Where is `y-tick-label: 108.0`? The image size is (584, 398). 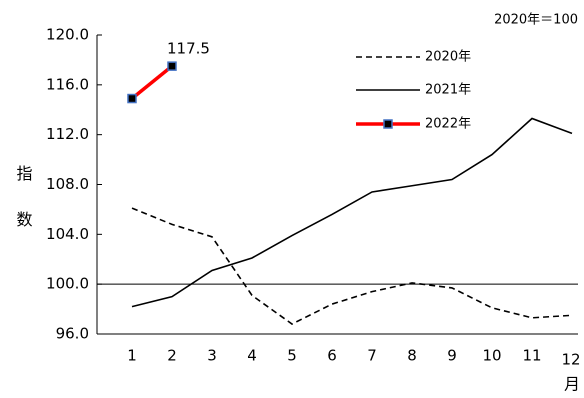 y-tick-label: 108.0 is located at coordinates (67, 184).